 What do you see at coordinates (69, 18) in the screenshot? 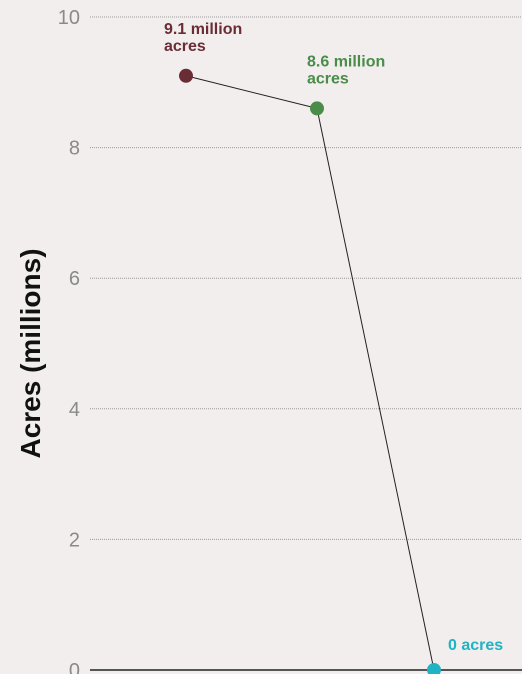
I see `y-tick-label: 10` at bounding box center [69, 18].